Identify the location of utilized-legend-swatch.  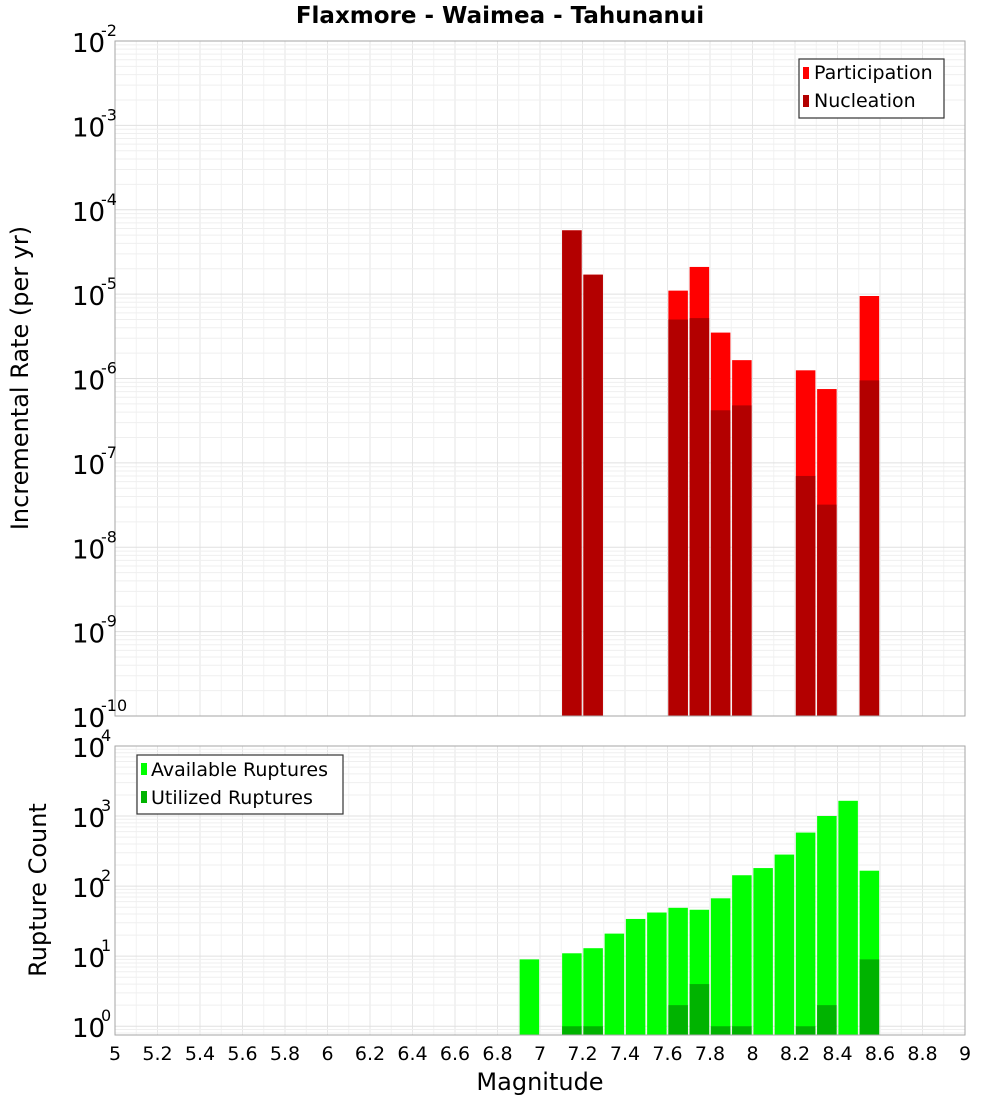
(144, 797).